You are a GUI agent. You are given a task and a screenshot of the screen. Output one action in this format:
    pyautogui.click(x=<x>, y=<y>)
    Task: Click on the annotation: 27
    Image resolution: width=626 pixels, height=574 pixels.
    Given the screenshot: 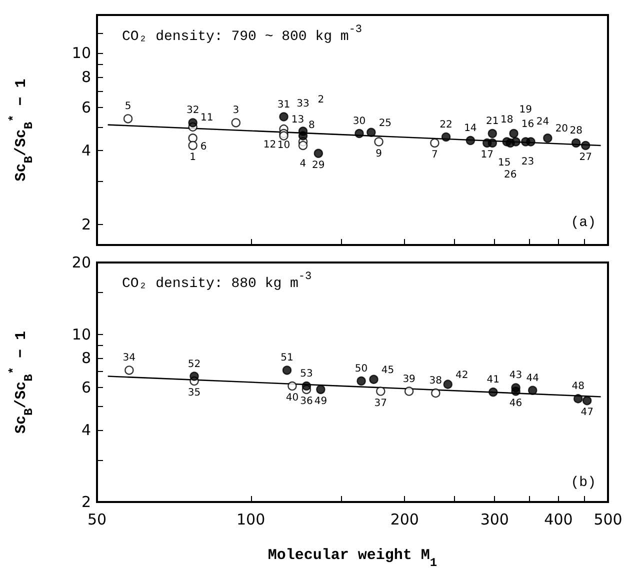 What is the action you would take?
    pyautogui.click(x=585, y=157)
    